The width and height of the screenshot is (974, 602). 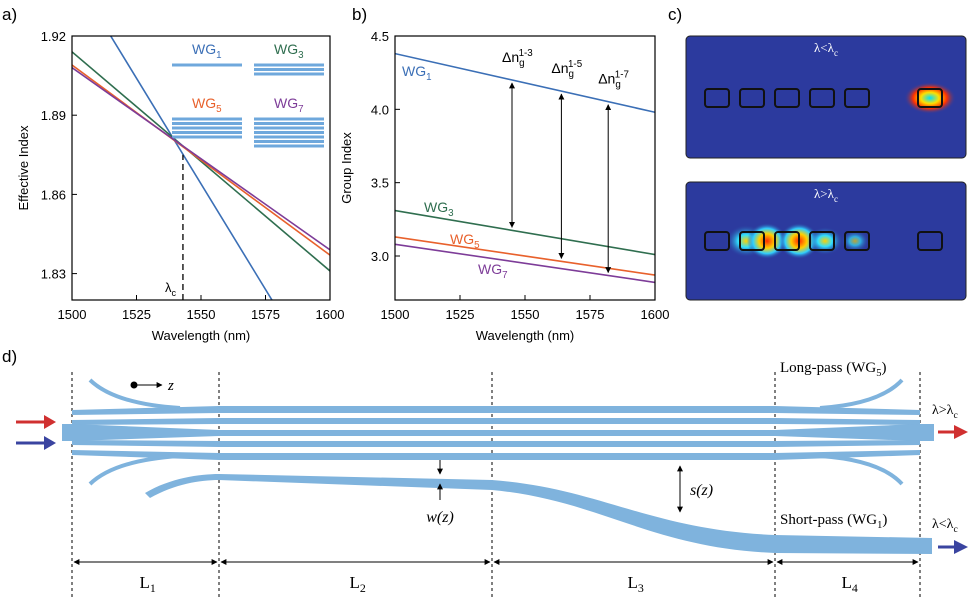 I want to click on y-tick-label: 1.83, so click(x=53, y=274).